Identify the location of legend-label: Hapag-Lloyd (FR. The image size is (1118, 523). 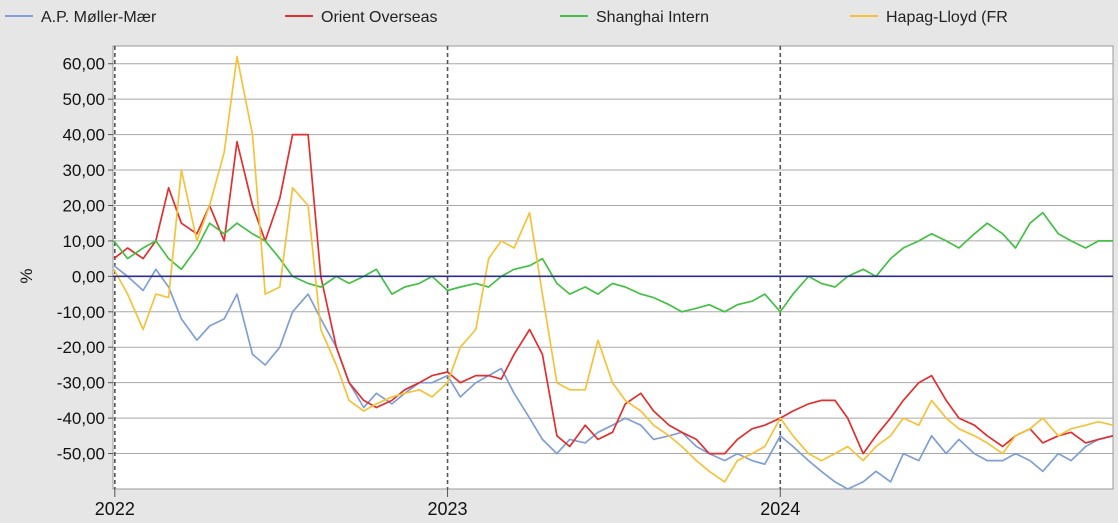
(947, 17).